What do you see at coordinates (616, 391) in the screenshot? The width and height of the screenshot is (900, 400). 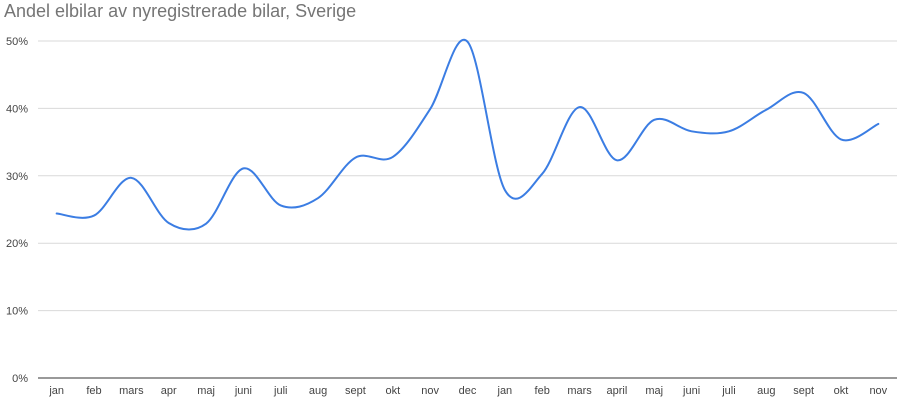 I see `x-tick-label: april` at bounding box center [616, 391].